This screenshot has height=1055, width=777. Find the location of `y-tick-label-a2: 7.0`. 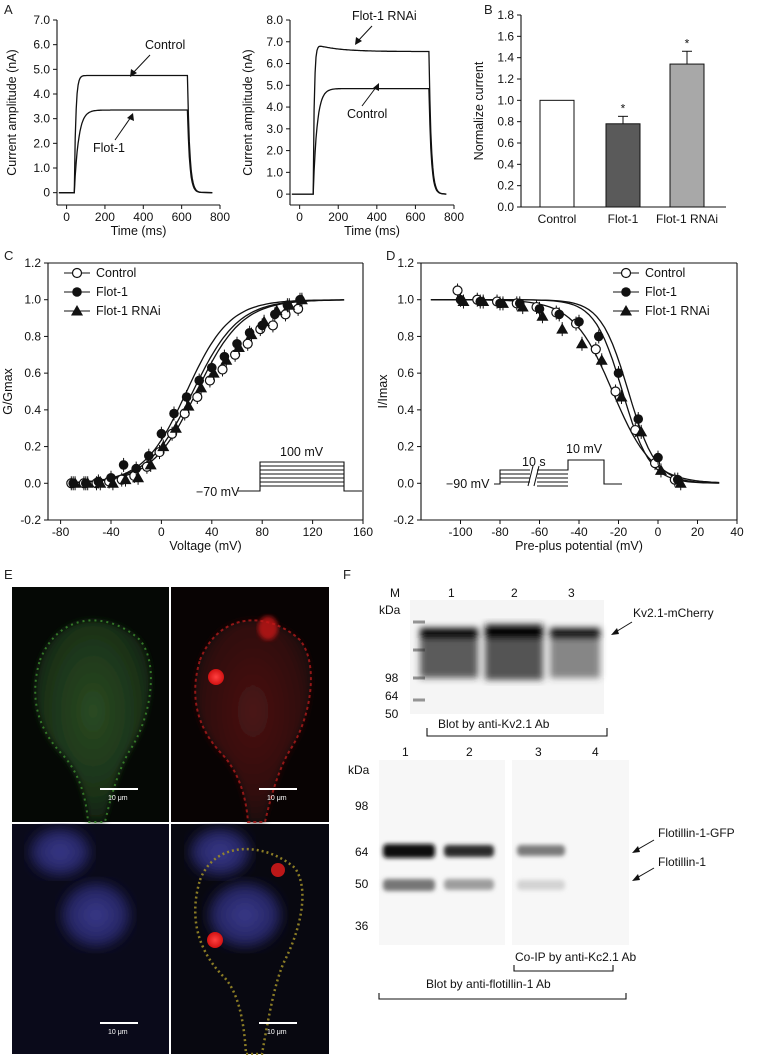

y-tick-label-a2: 7.0 is located at coordinates (274, 42).